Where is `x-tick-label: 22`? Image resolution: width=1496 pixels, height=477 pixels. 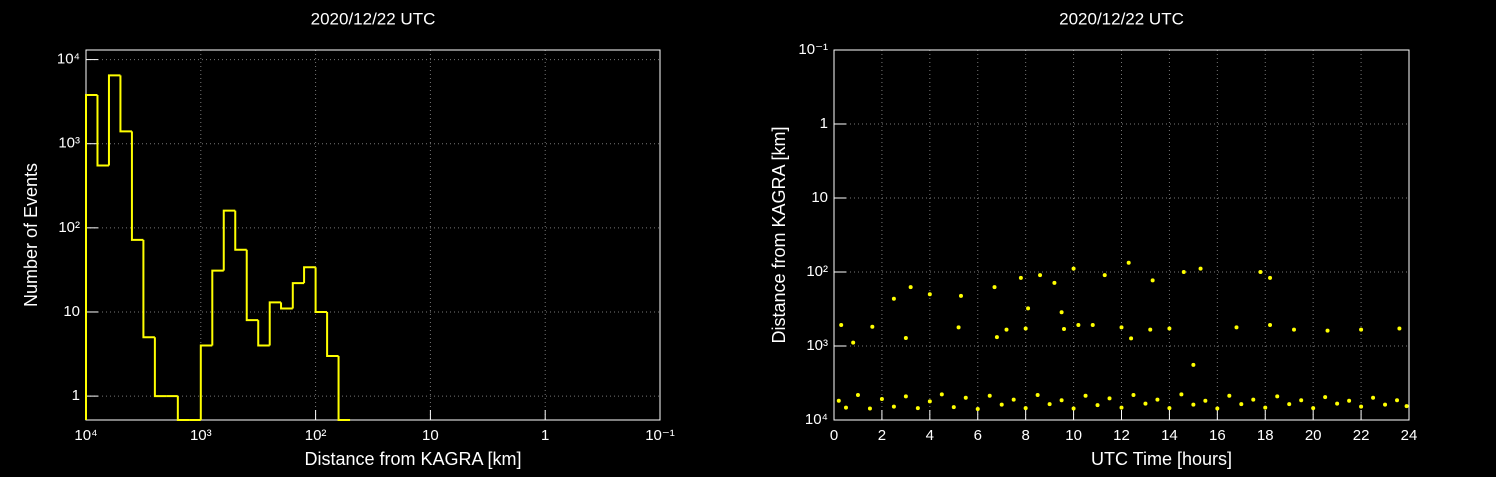 x-tick-label: 22 is located at coordinates (1361, 435).